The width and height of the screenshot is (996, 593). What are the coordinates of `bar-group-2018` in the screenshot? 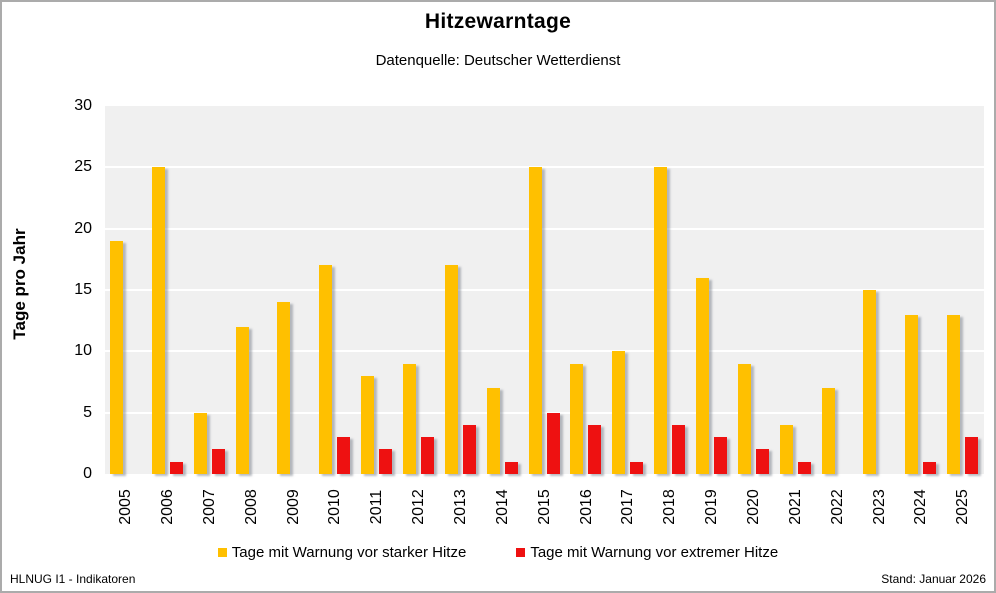 It's located at (670, 290).